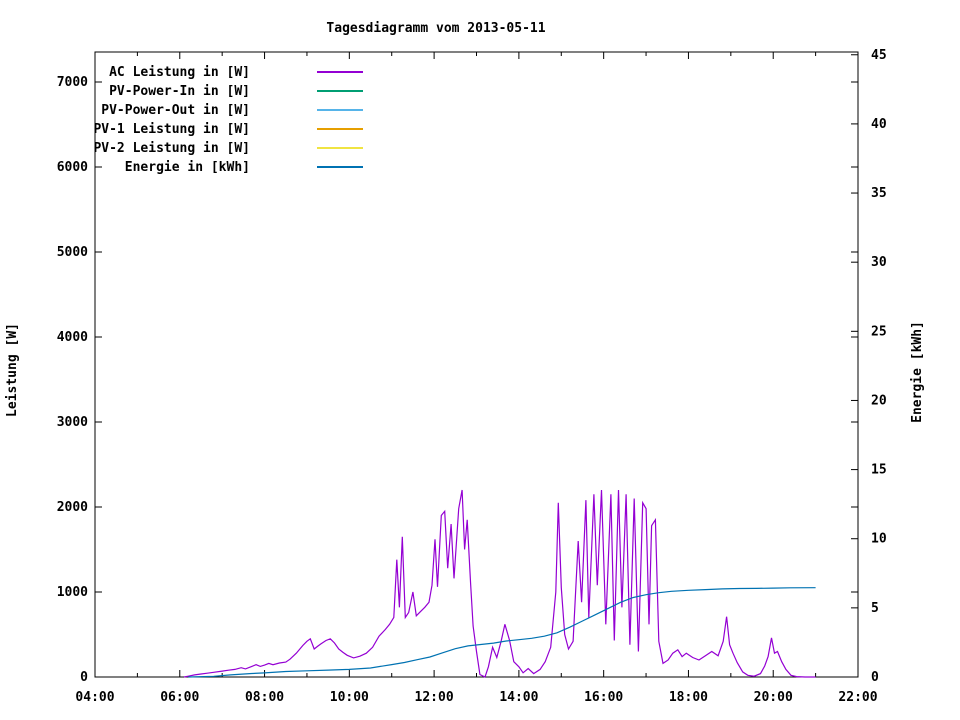 This screenshot has height=720, width=960. Describe the element at coordinates (875, 677) in the screenshot. I see `y2-tick-label: 0` at that location.